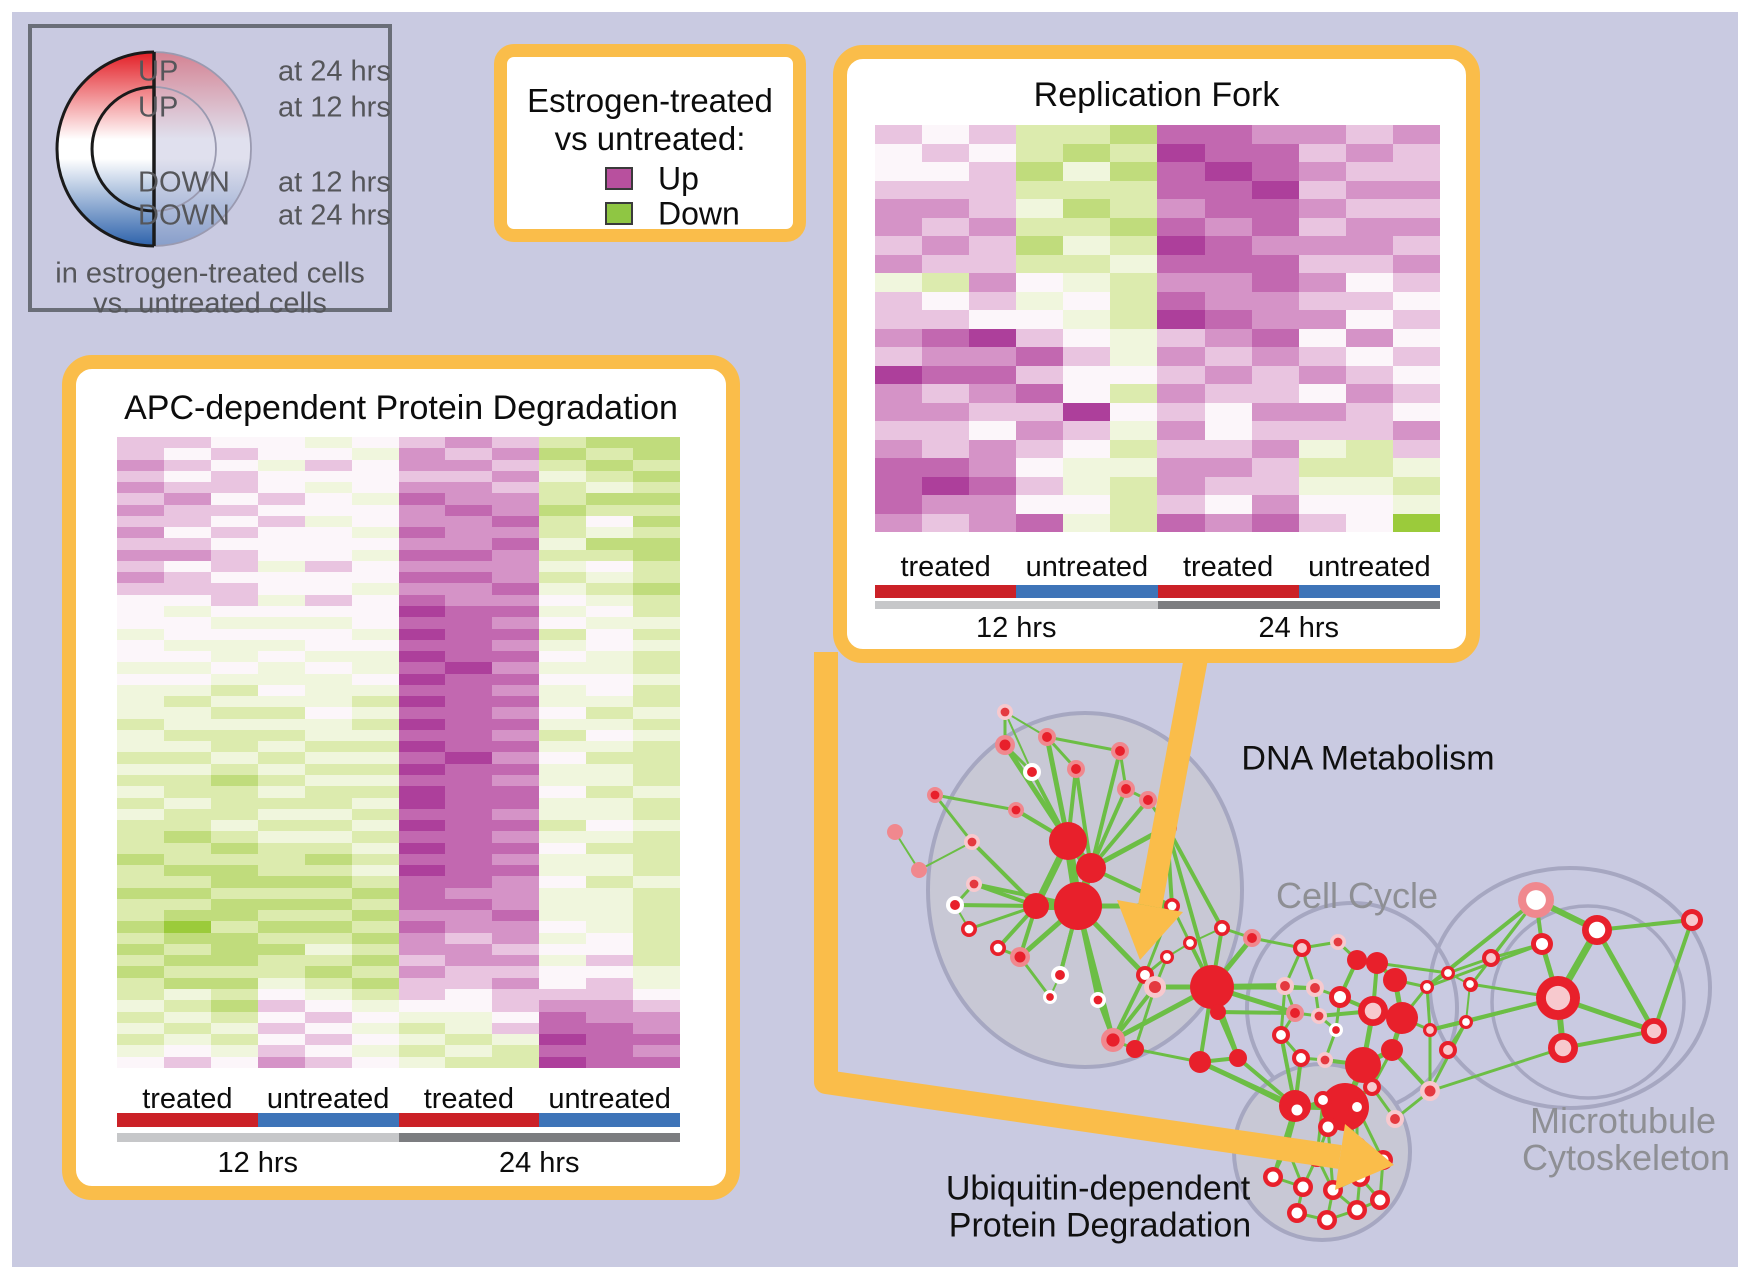 This screenshot has height=1279, width=1750. I want to click on faded-half-circle, so click(202, 149).